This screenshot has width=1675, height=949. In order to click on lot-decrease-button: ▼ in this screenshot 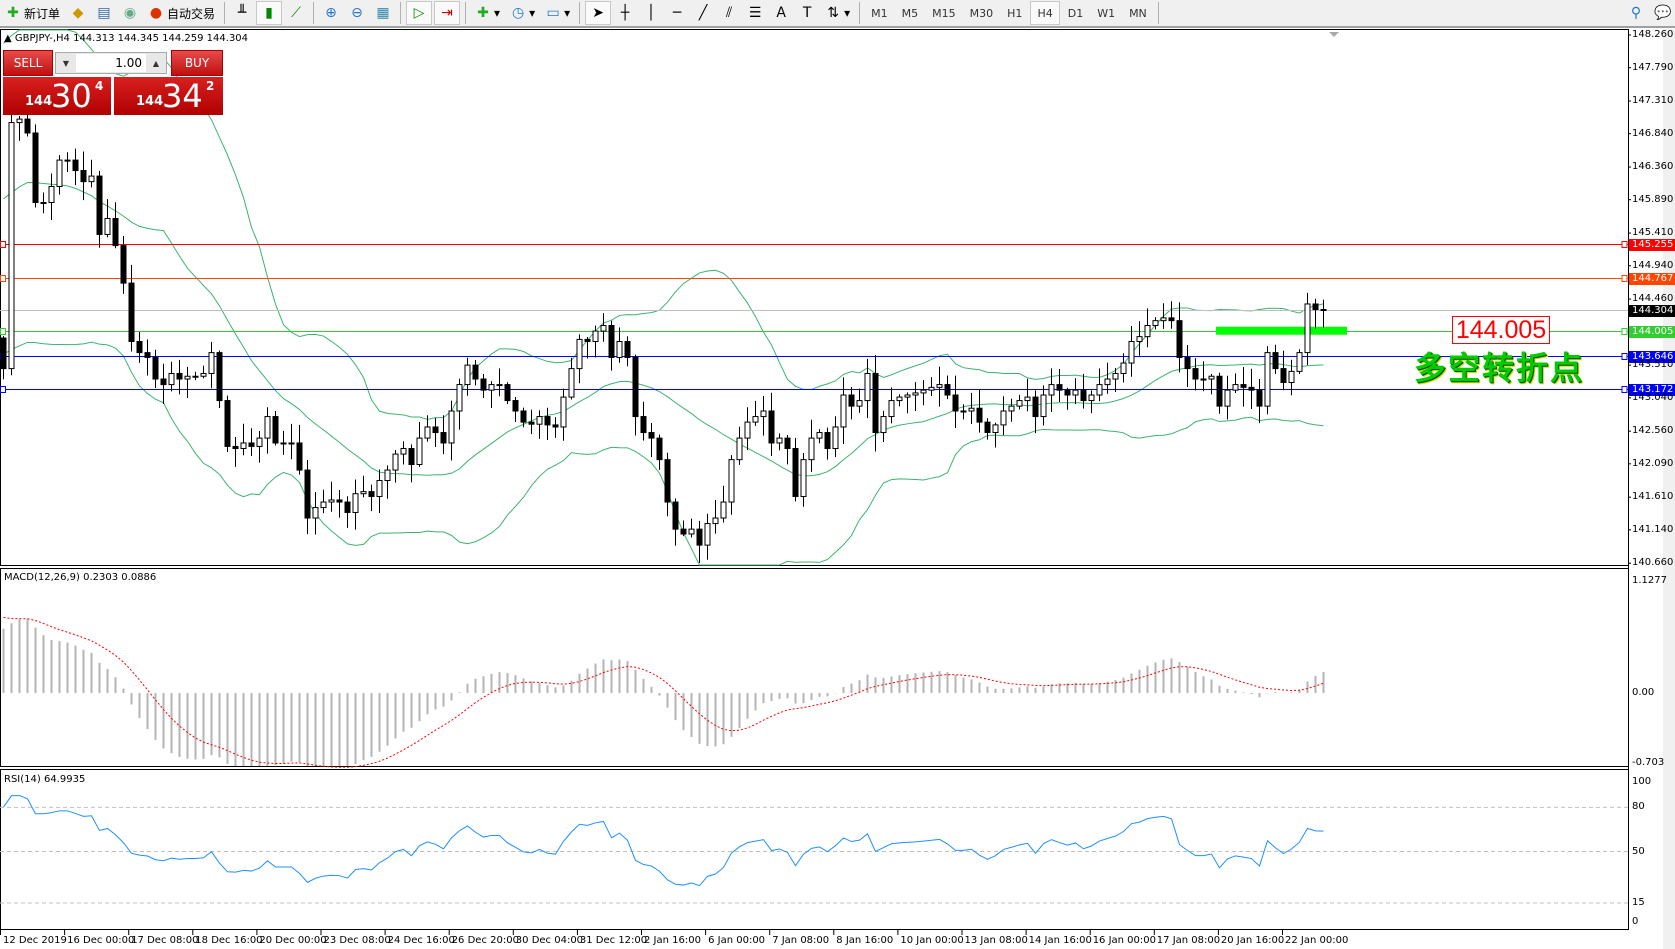, I will do `click(66, 63)`.